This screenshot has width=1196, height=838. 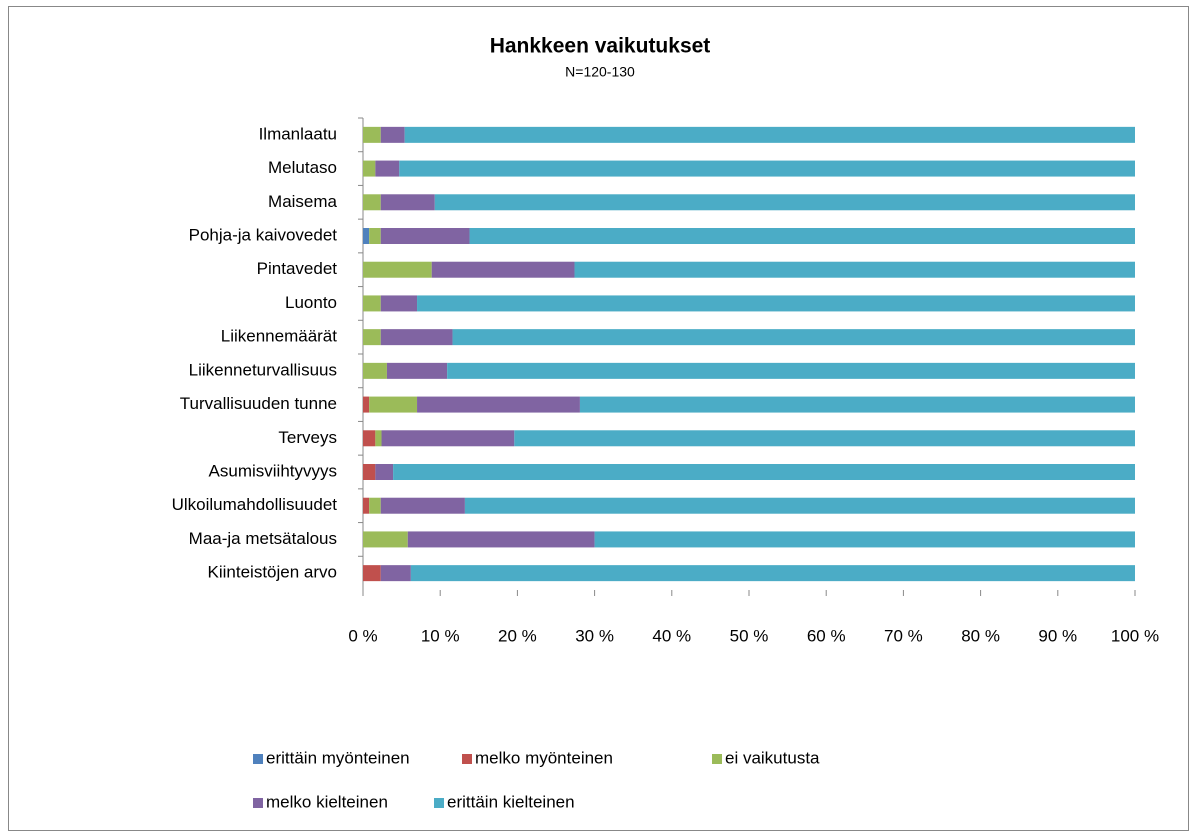 I want to click on legend-label: erittäin myönteinen, so click(x=338, y=757).